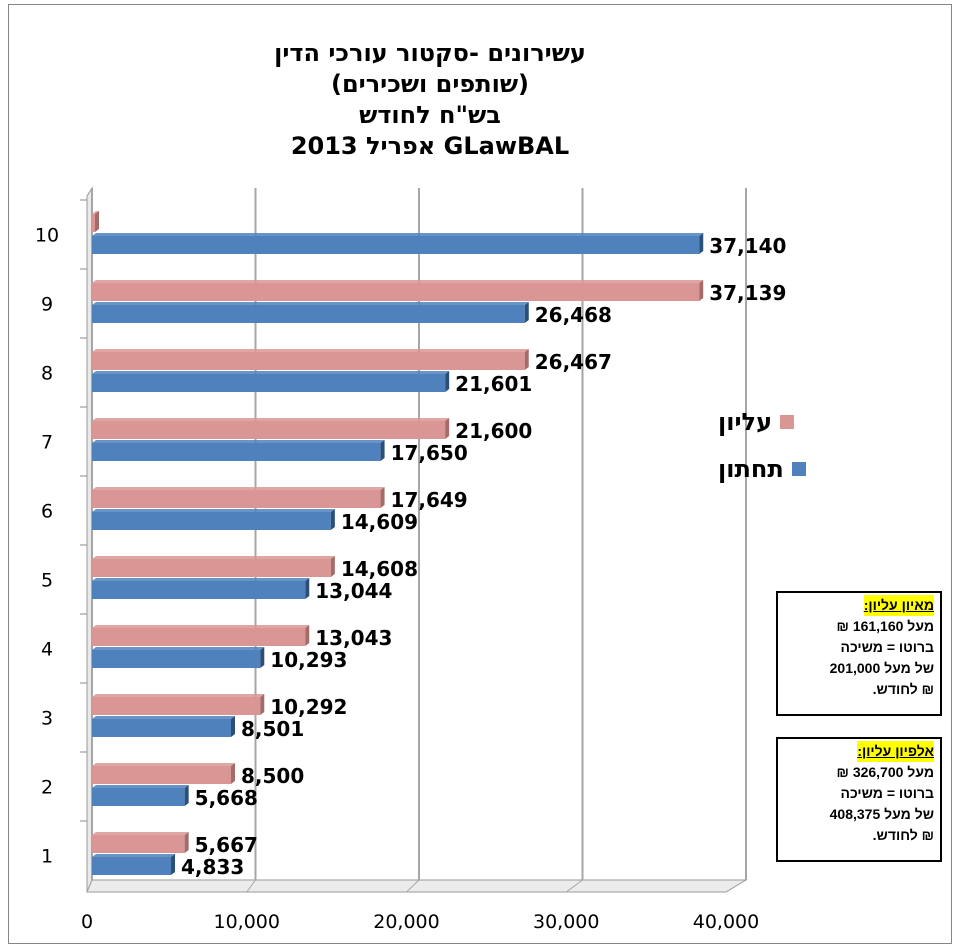  I want to click on legend-label-upper: עליון, so click(745, 422).